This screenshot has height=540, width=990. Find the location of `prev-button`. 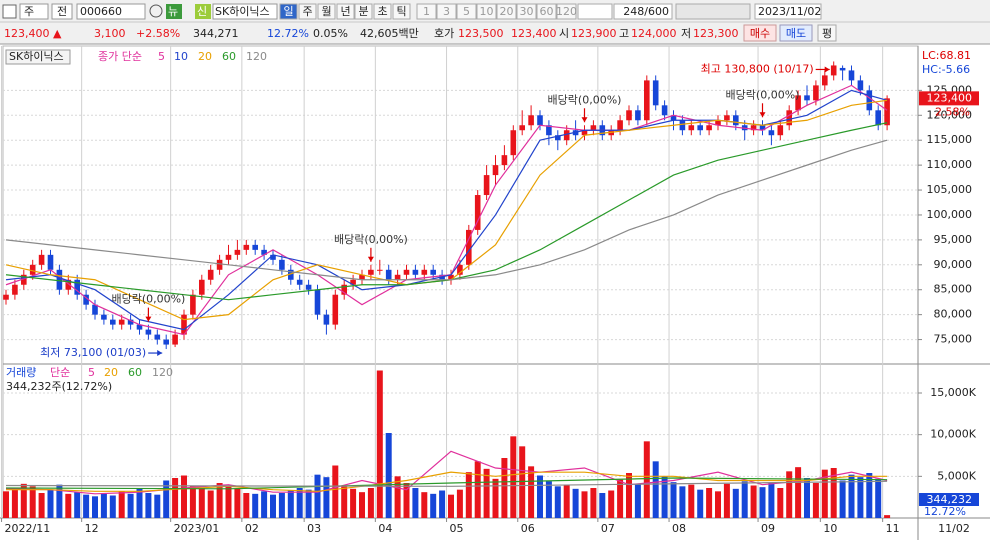

prev-button is located at coordinates (62, 11).